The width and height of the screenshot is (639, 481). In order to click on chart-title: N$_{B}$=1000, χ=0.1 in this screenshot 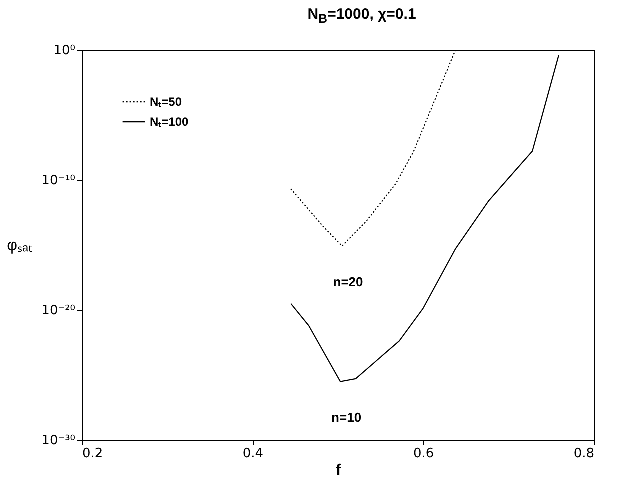, I will do `click(362, 16)`.